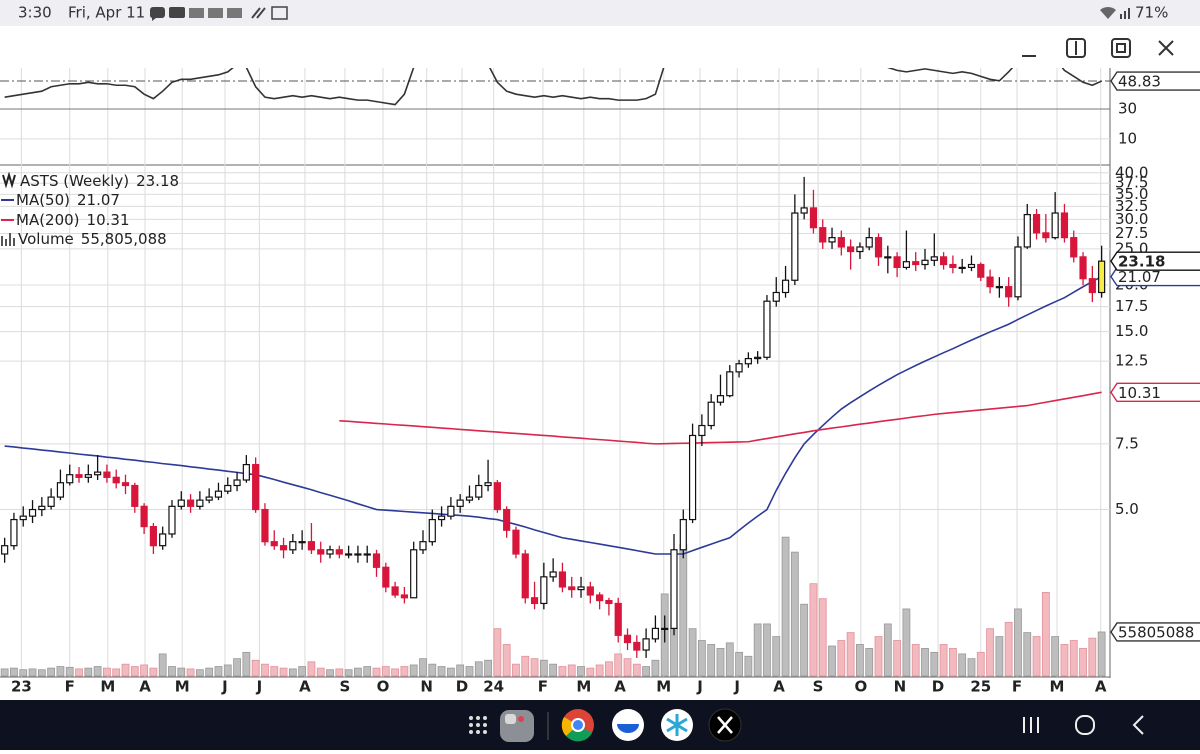 This screenshot has width=1200, height=754. Describe the element at coordinates (21, 687) in the screenshot. I see `x-tick-label: 23` at that location.